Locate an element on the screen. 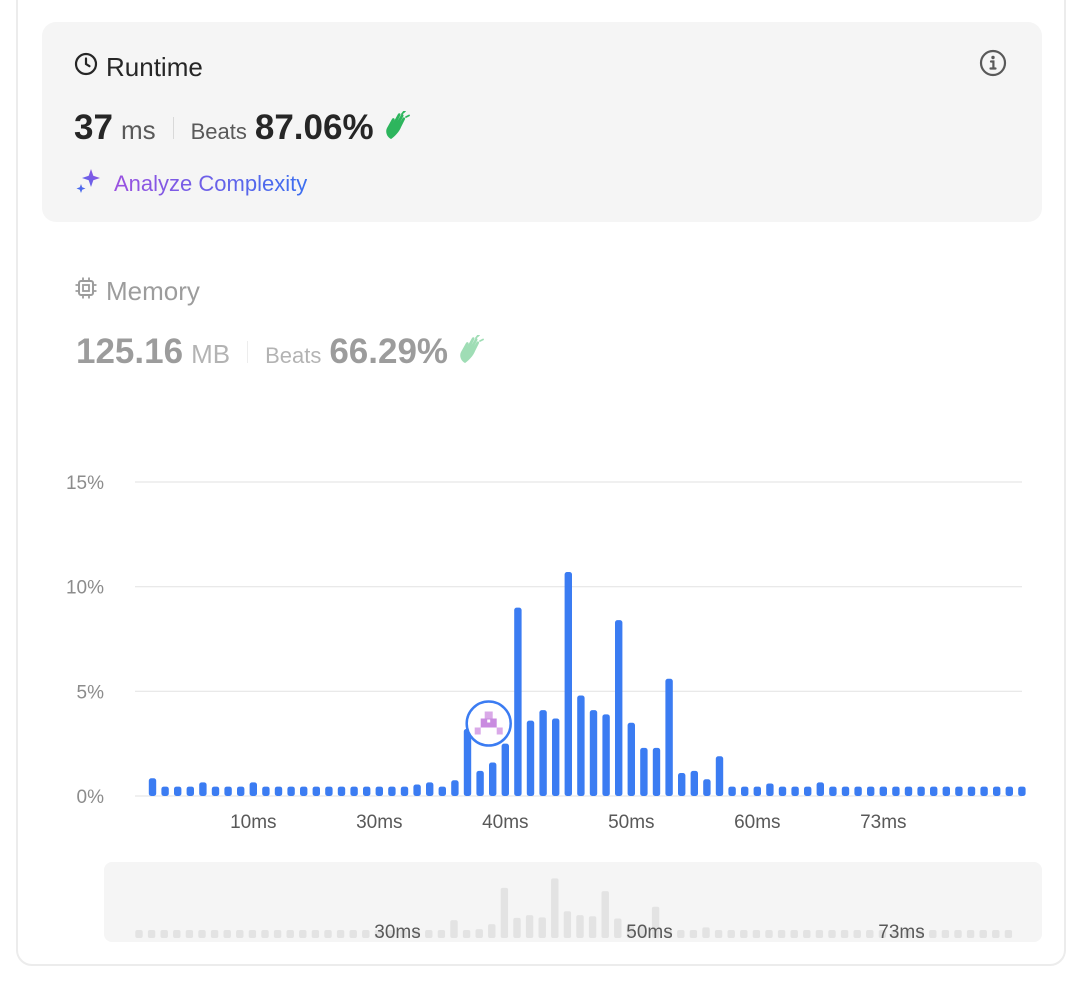 The height and width of the screenshot is (984, 1084). runtime-beats-value: 87.06% is located at coordinates (314, 127).